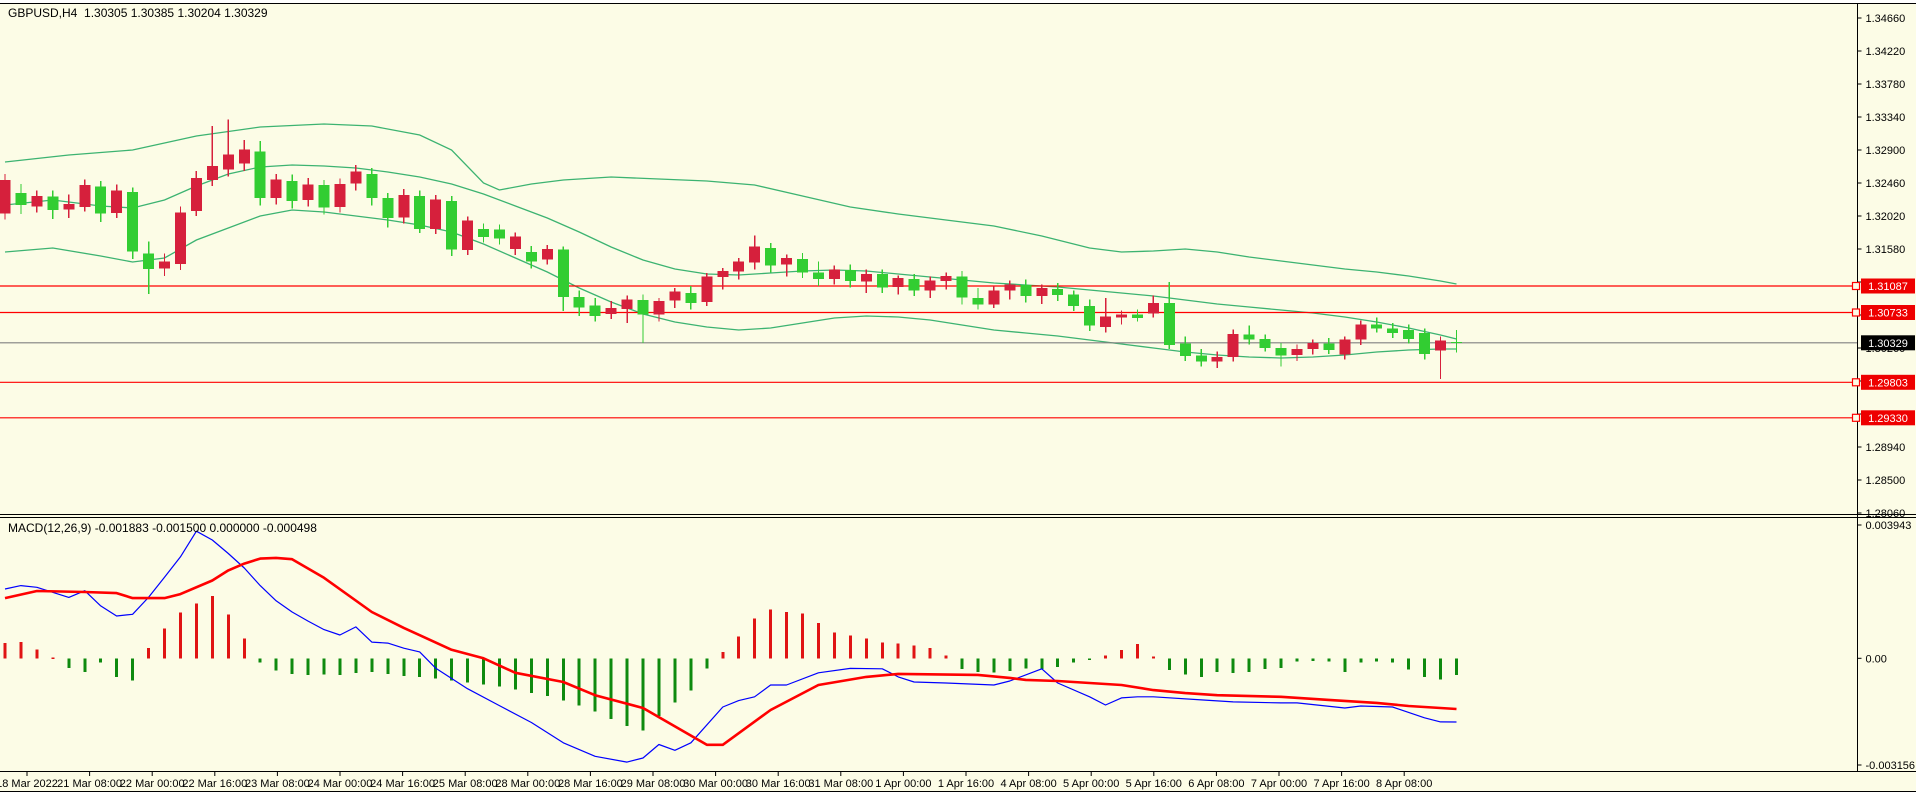 The image size is (1916, 793). Describe the element at coordinates (1154, 784) in the screenshot. I see `svg-text: 5 Apr 16:00` at that location.